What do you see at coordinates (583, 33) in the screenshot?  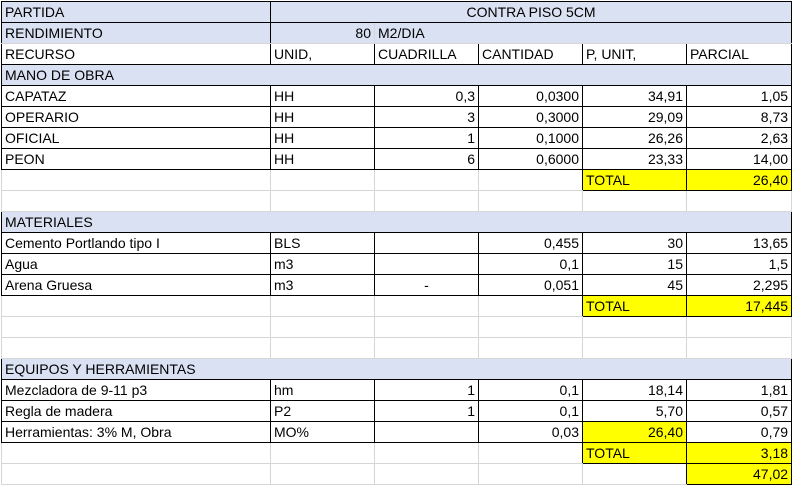 I see `rendimiento-unit: M2/DIA` at bounding box center [583, 33].